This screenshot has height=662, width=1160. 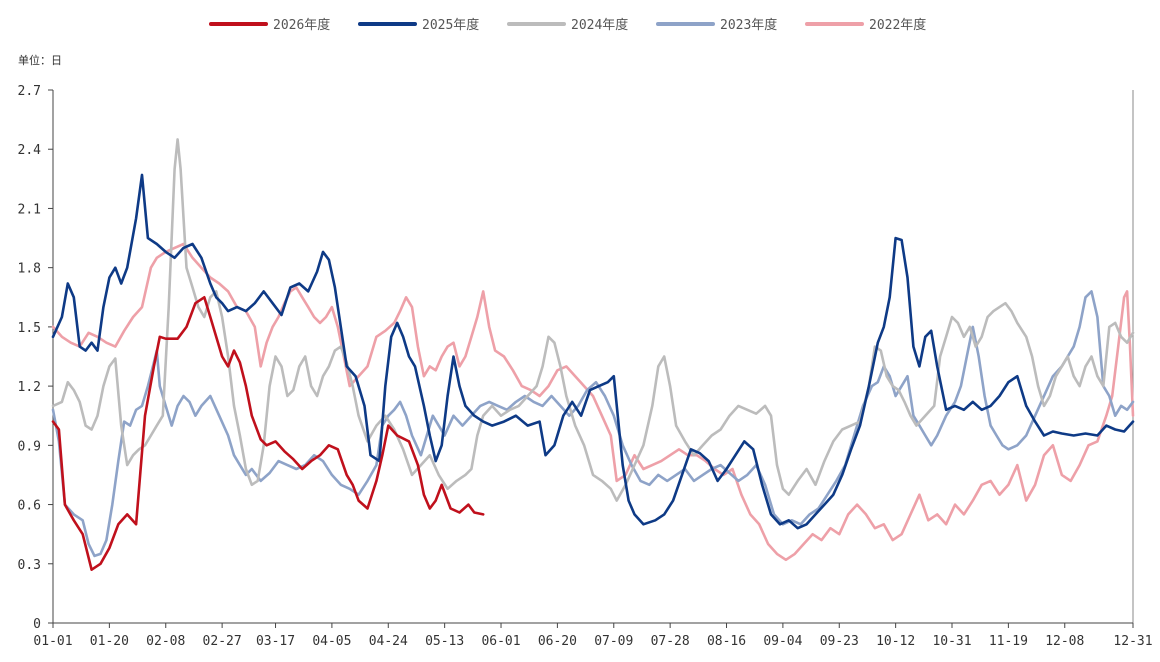 What do you see at coordinates (29, 446) in the screenshot?
I see `y-tick-label: 0.9` at bounding box center [29, 446].